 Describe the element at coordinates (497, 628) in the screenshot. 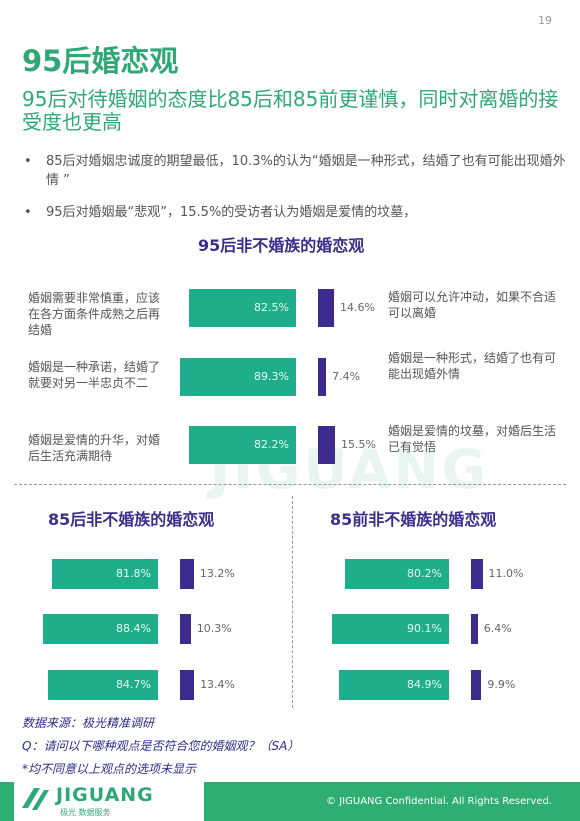

I see `chart-pre85-value-label-purple: 6.4%` at that location.